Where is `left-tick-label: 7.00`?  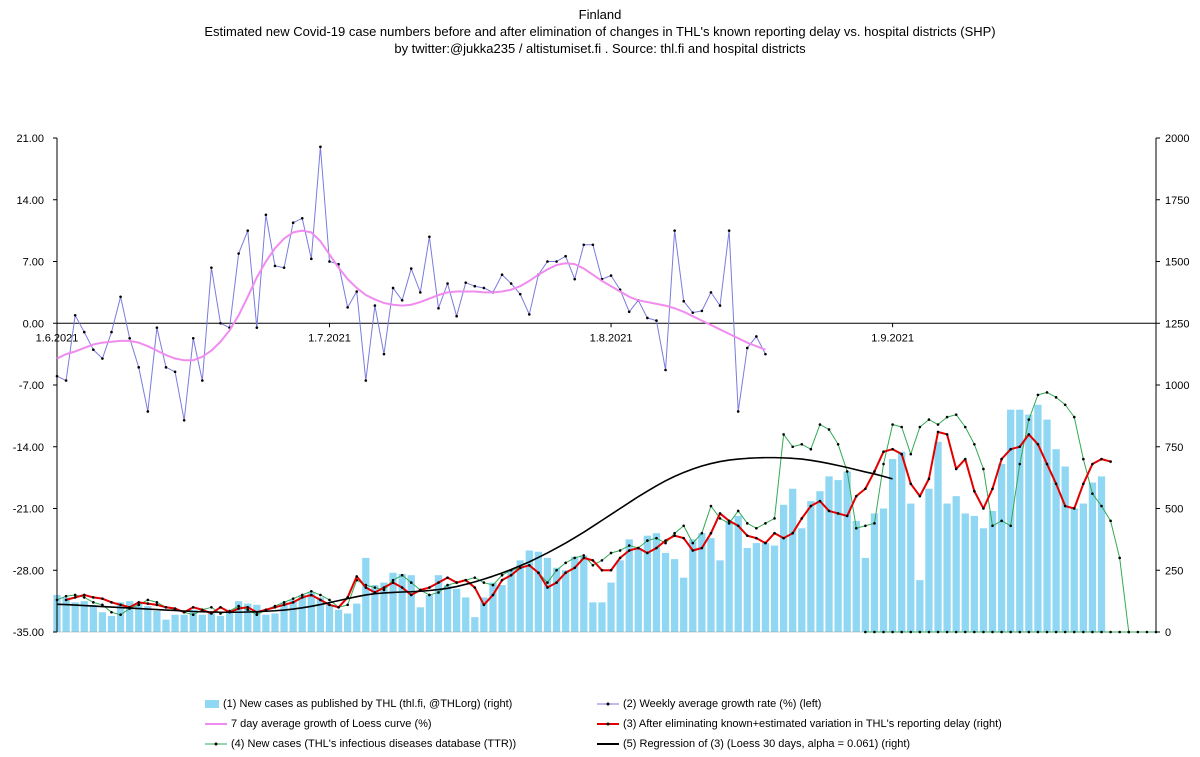
left-tick-label: 7.00 is located at coordinates (33, 263).